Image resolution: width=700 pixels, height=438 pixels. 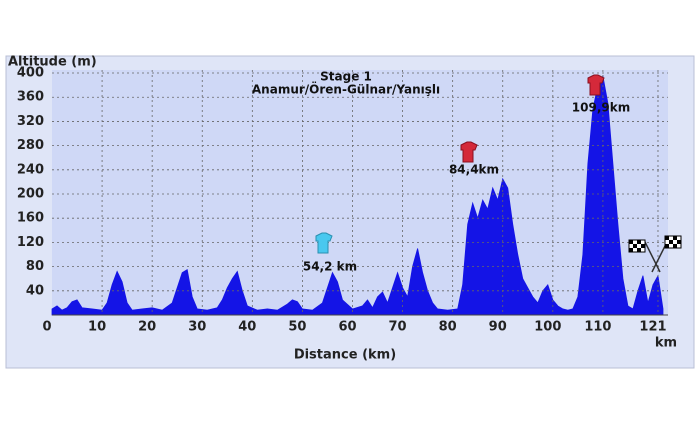 What do you see at coordinates (398, 327) in the screenshot?
I see `x-tick-label: 70` at bounding box center [398, 327].